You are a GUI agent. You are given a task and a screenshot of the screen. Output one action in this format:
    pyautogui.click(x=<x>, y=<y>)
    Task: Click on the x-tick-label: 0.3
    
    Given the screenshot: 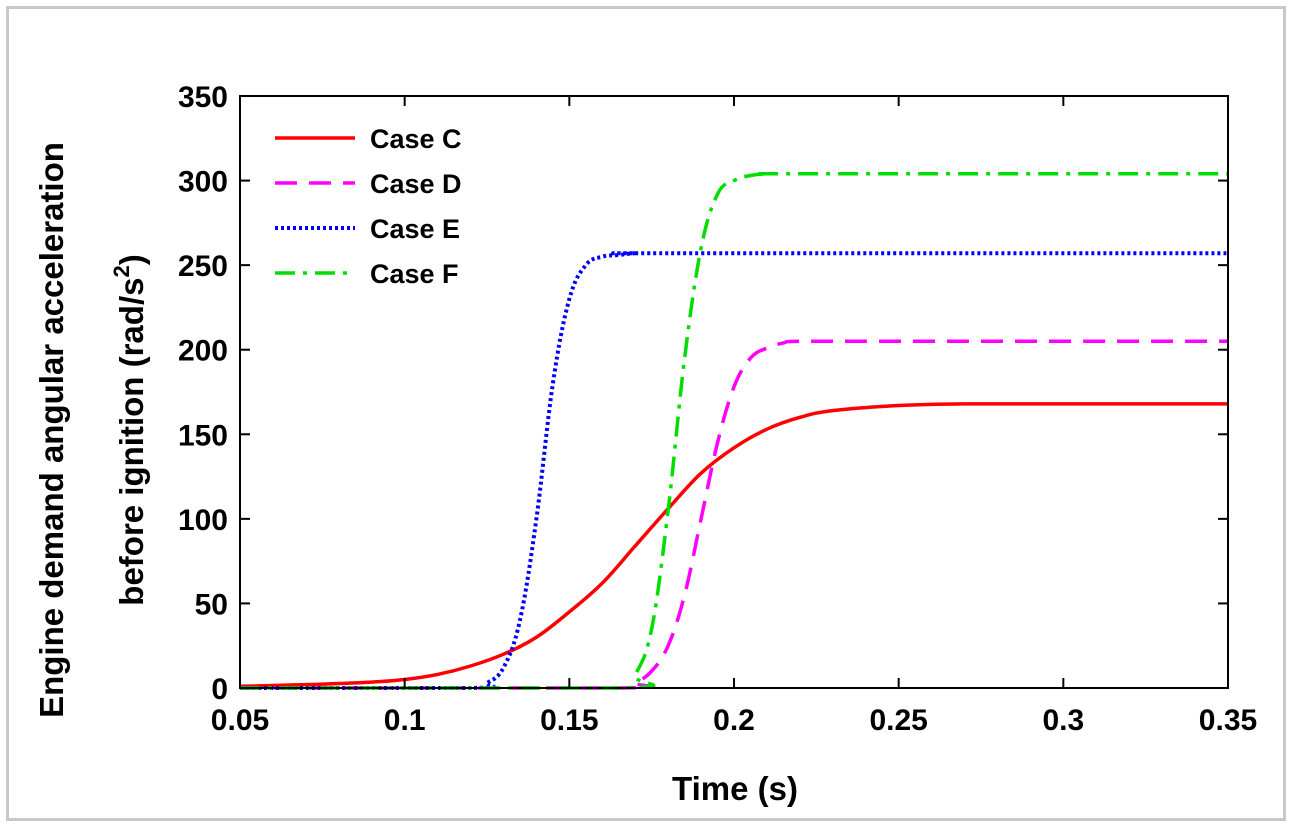 What is the action you would take?
    pyautogui.click(x=1063, y=720)
    